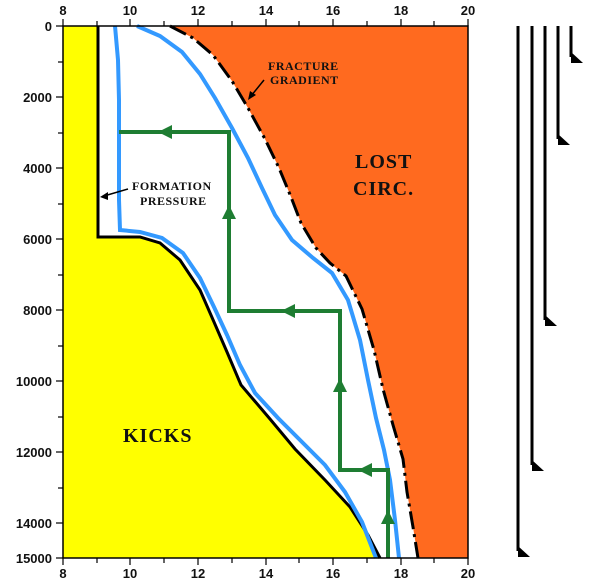 The image size is (595, 582). What do you see at coordinates (34, 381) in the screenshot?
I see `y-tick-10000: 10000` at bounding box center [34, 381].